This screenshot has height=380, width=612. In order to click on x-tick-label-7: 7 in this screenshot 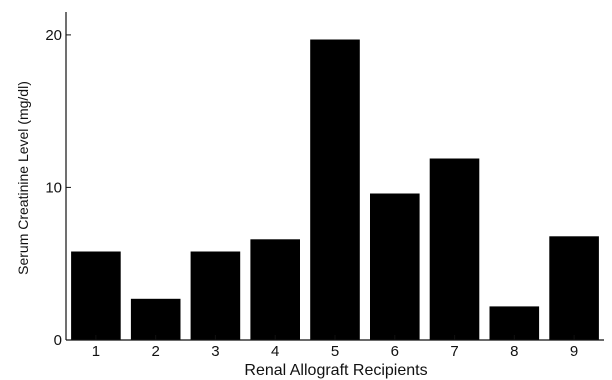, I will do `click(454, 351)`.